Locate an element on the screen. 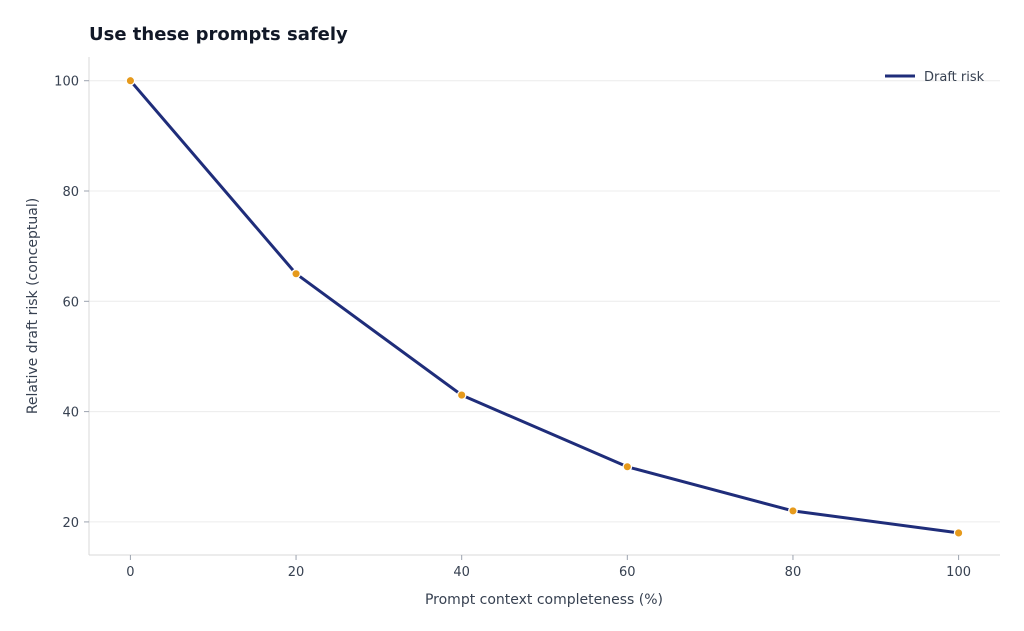  chart-title: Use these prompts safely is located at coordinates (218, 34).